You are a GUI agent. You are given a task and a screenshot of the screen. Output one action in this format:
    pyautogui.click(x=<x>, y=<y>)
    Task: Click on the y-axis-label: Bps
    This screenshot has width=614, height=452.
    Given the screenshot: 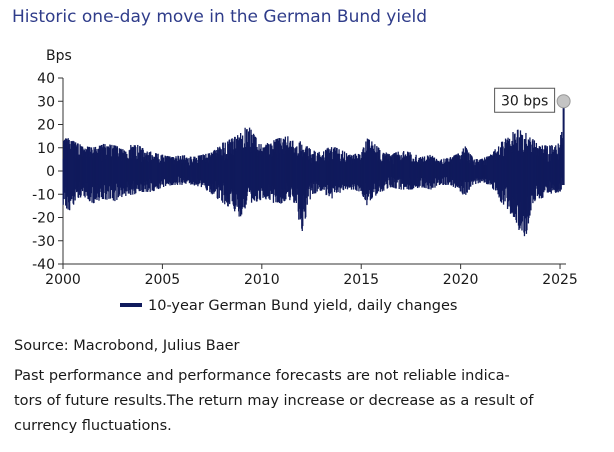 What is the action you would take?
    pyautogui.click(x=59, y=56)
    